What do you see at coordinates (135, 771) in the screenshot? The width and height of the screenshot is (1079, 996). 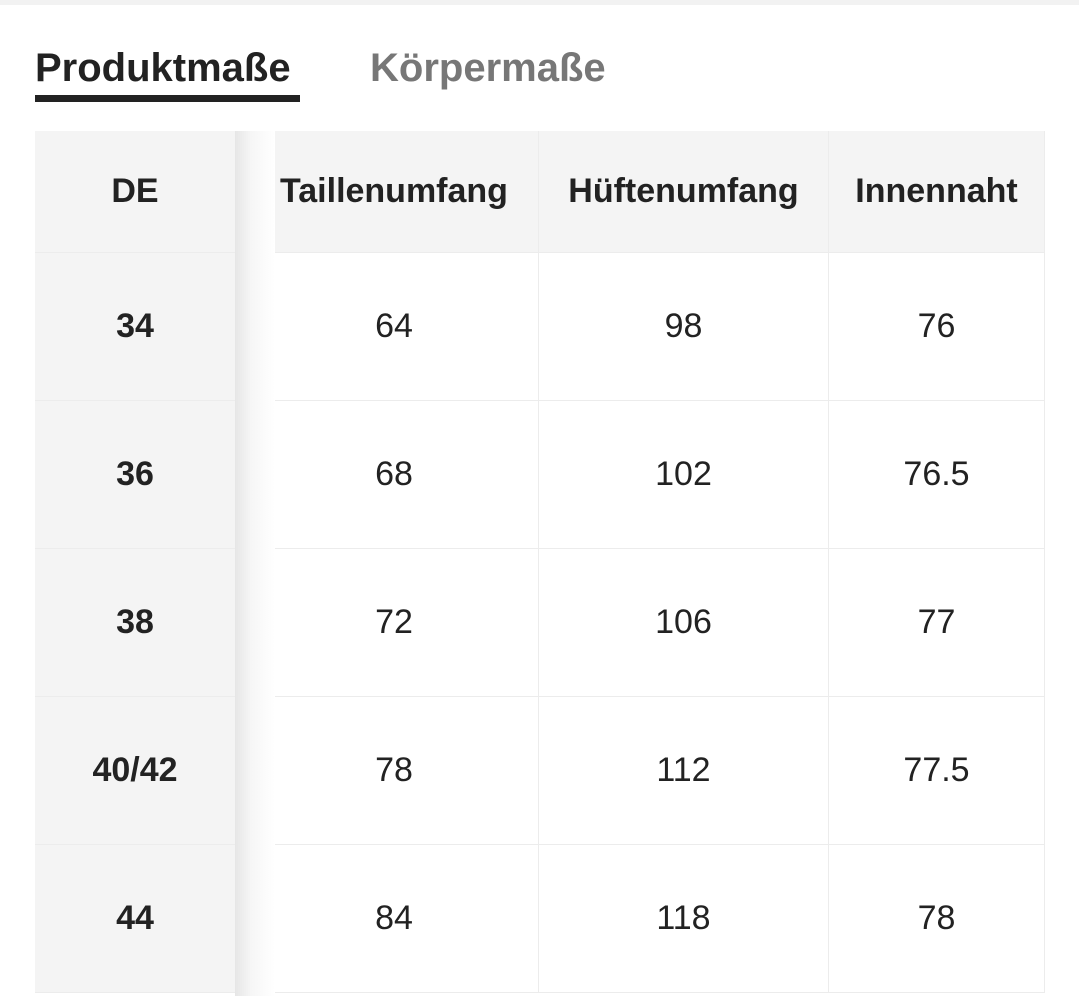 I see `size-cell: 40/42` at bounding box center [135, 771].